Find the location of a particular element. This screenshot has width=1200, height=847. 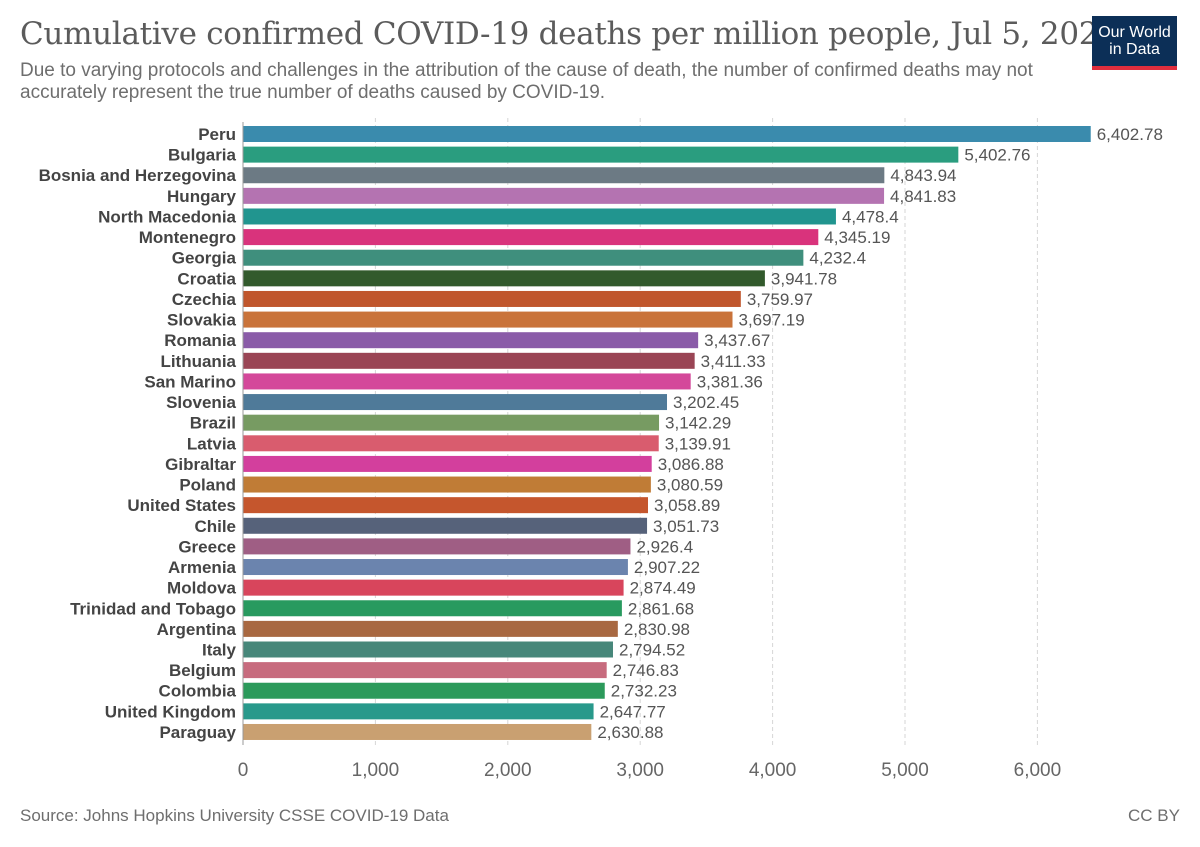

logo-line-2: in Data is located at coordinates (1134, 49).